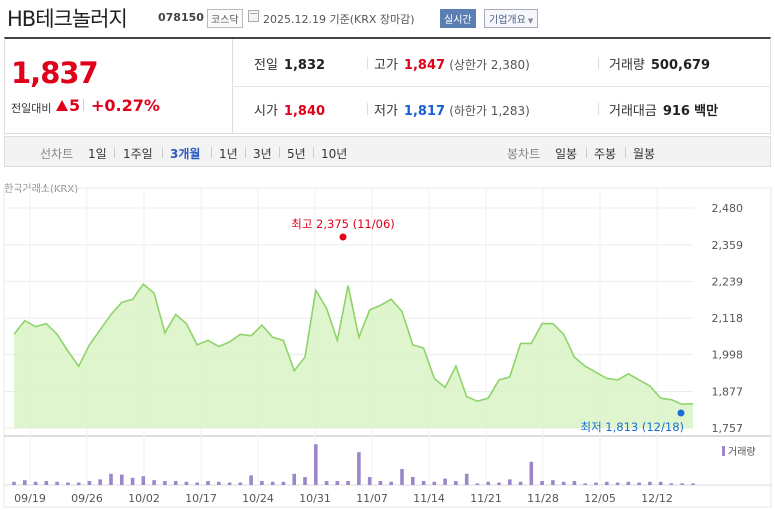 The width and height of the screenshot is (775, 510). Describe the element at coordinates (728, 208) in the screenshot. I see `y-tick-label: 2,480` at that location.